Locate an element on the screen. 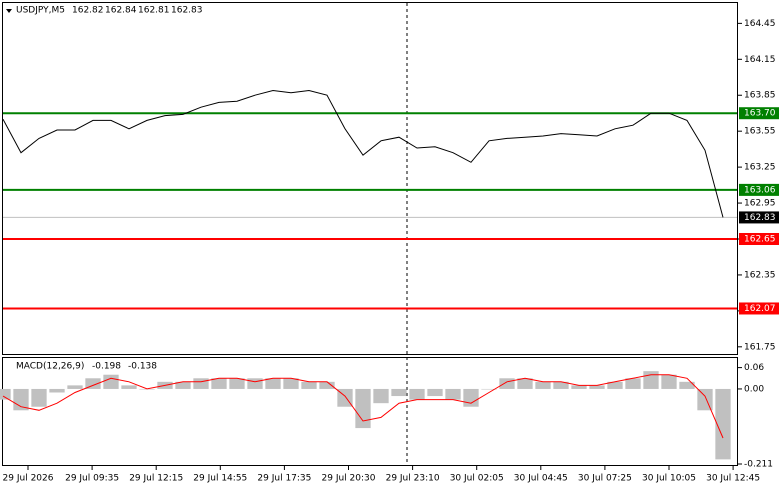 This screenshot has width=781, height=489. ohlc-value: 162.84 is located at coordinates (121, 11).